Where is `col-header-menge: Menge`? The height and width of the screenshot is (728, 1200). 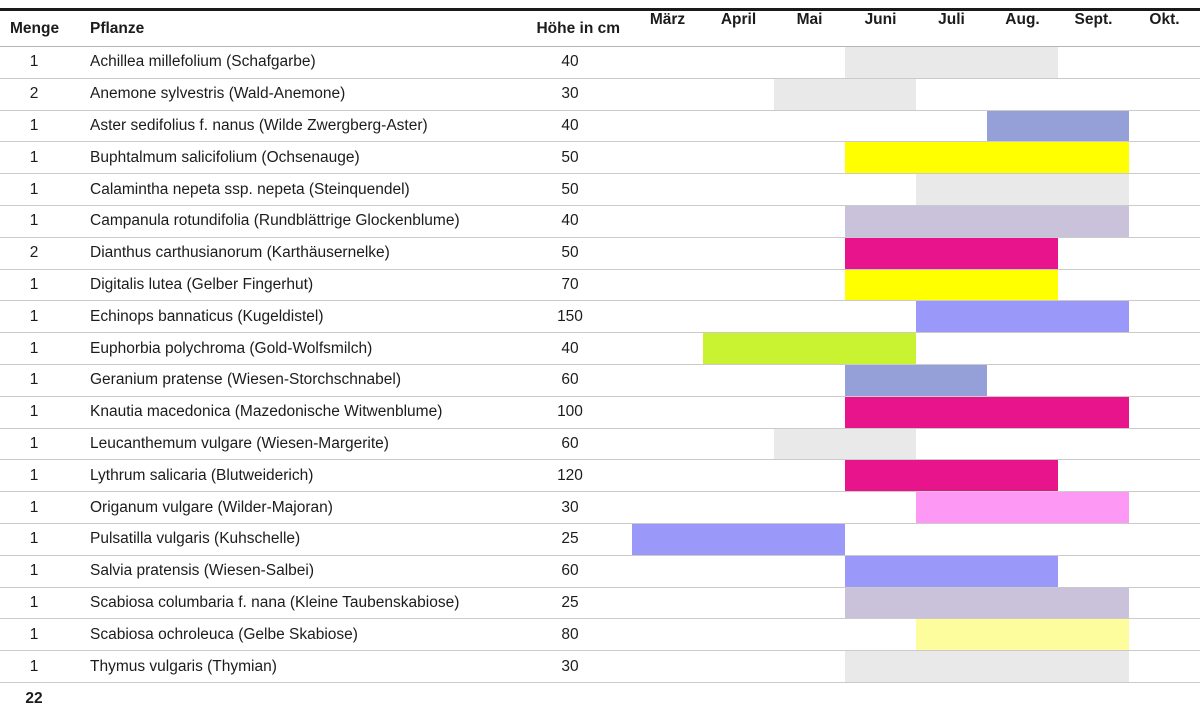
col-header-menge: Menge is located at coordinates (35, 28).